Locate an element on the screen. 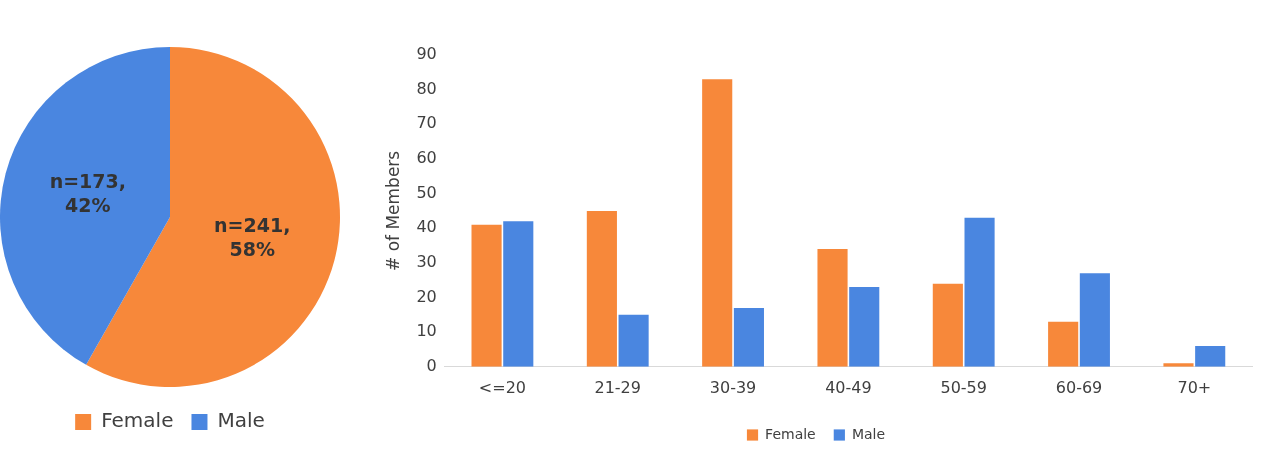  x-tick-label: 30-39 is located at coordinates (733, 387).